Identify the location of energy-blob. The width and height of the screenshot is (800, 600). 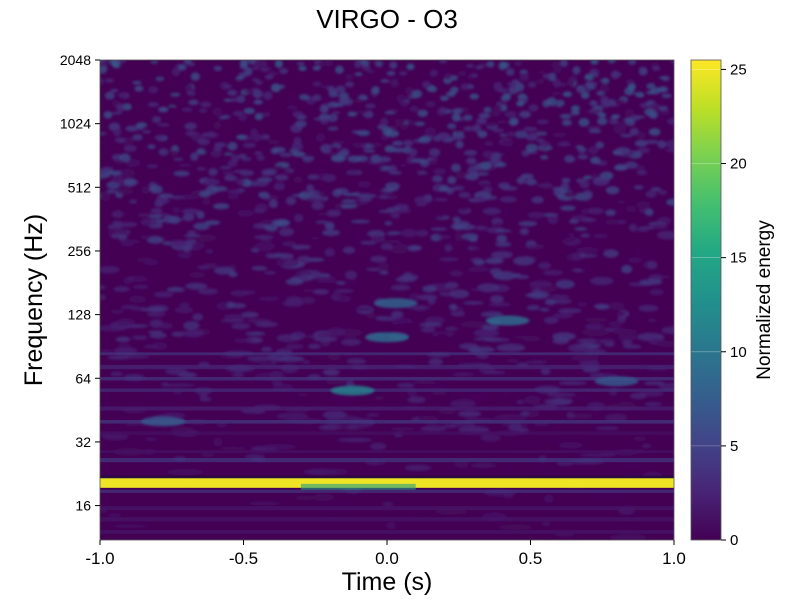
(507, 320).